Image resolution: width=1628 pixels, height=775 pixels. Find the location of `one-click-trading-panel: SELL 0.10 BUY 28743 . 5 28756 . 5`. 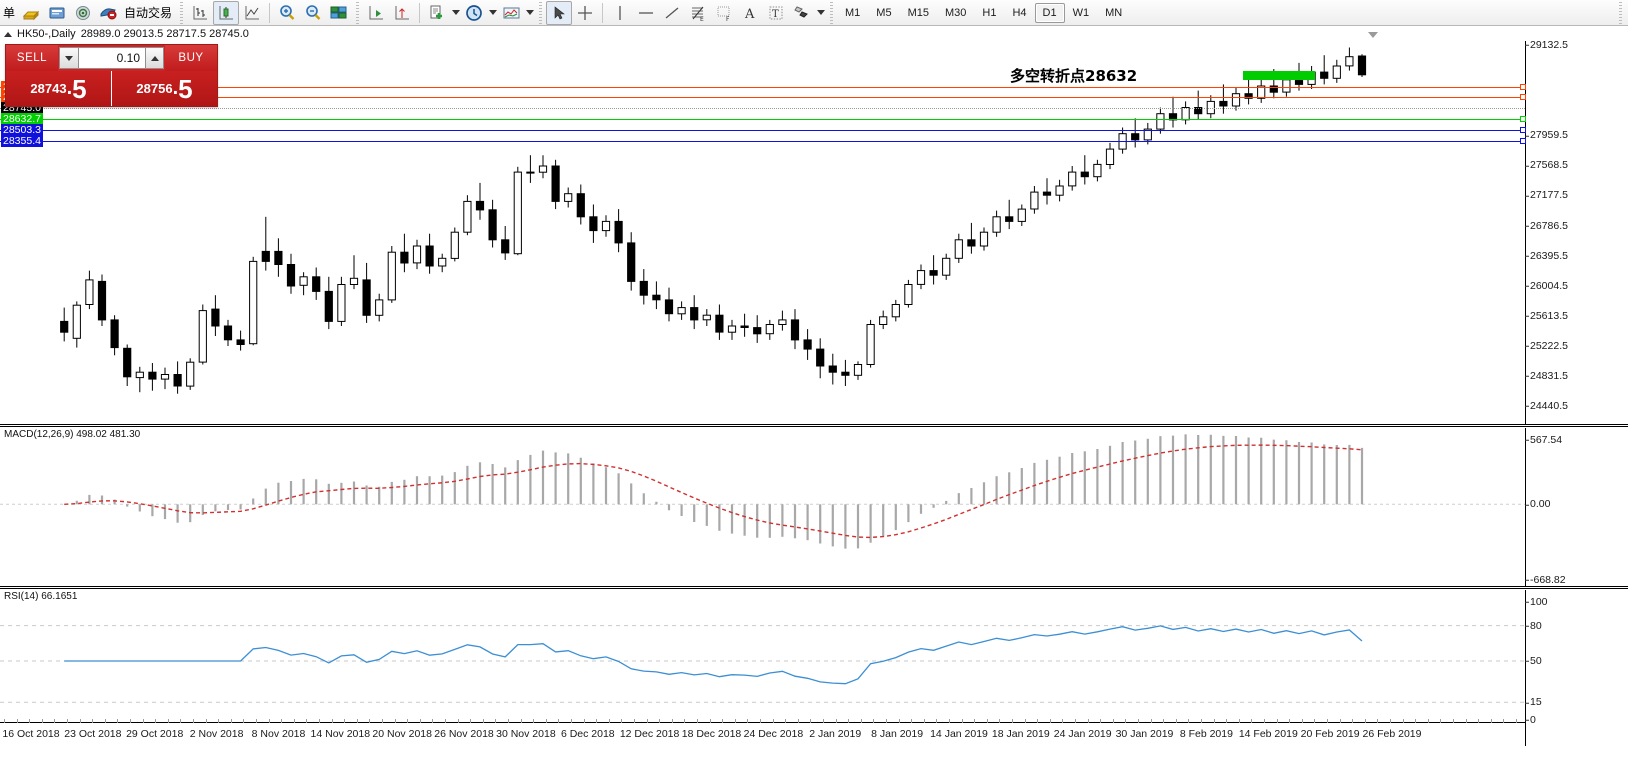

one-click-trading-panel: SELL 0.10 BUY 28743 . 5 28756 . 5 is located at coordinates (111, 75).